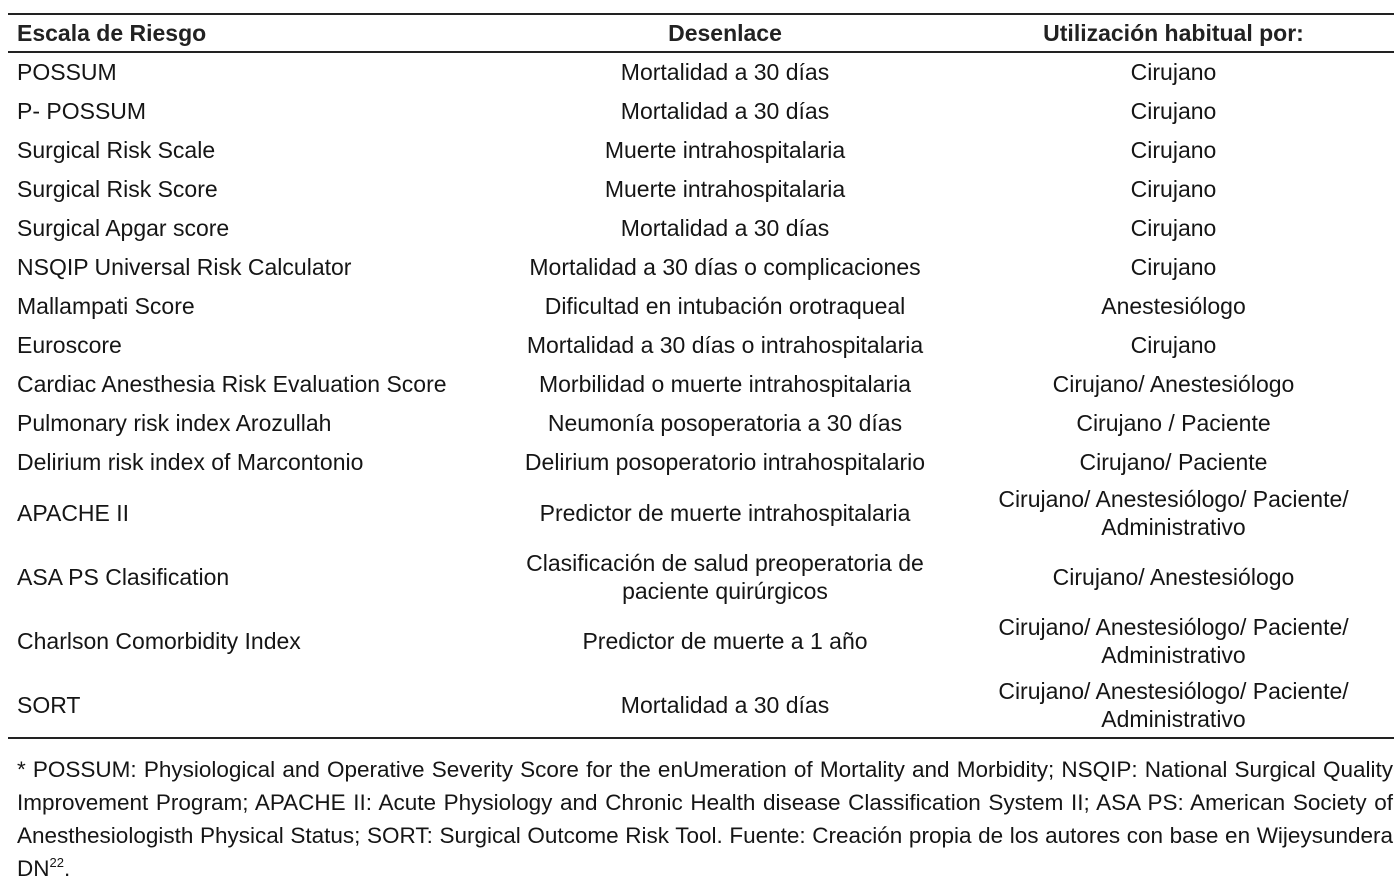  What do you see at coordinates (725, 33) in the screenshot?
I see `header-cell: Desenlace` at bounding box center [725, 33].